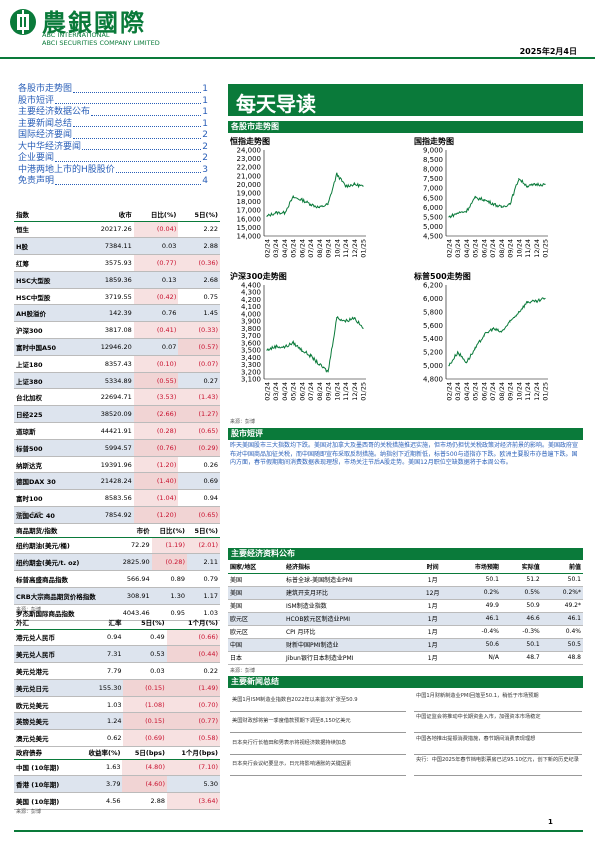 This screenshot has height=842, width=595. What do you see at coordinates (45, 89) in the screenshot?
I see `toc-item-label: 各股市走势图` at bounding box center [45, 89].